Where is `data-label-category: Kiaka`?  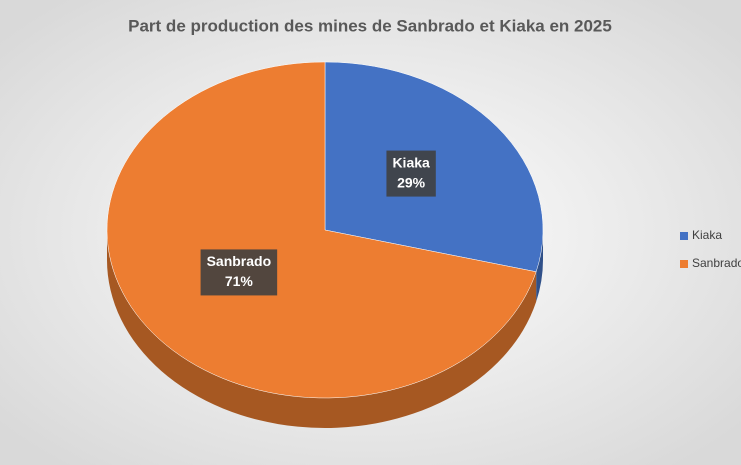
data-label-category: Kiaka is located at coordinates (411, 162).